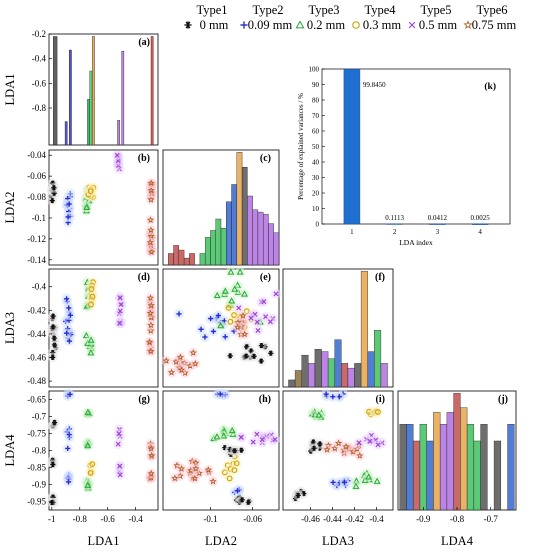 The width and height of the screenshot is (540, 555). What do you see at coordinates (316, 163) in the screenshot?
I see `ytick-label-k-5: 40` at bounding box center [316, 163].